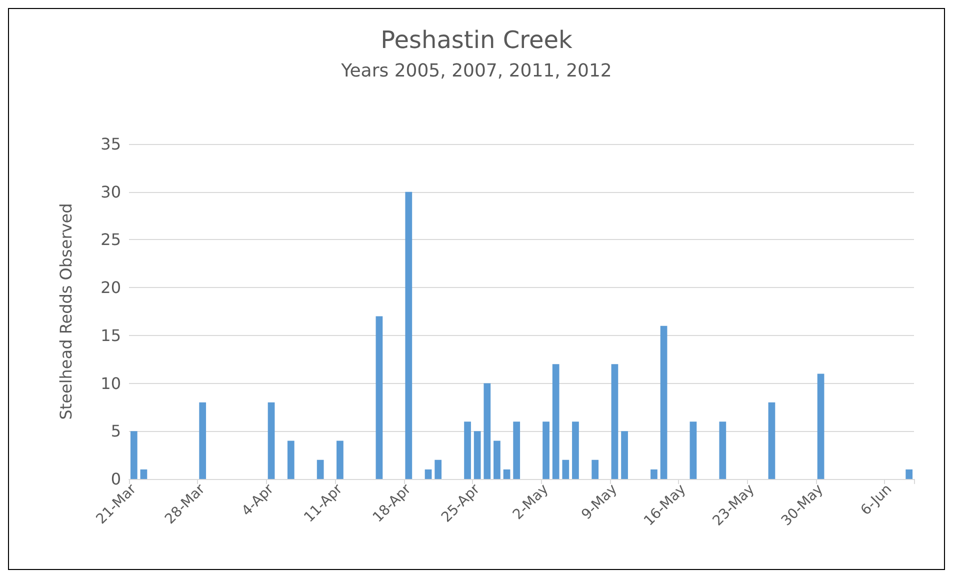 Image resolution: width=957 pixels, height=578 pixels. I want to click on chart-title: Peshastin Creek, so click(476, 40).